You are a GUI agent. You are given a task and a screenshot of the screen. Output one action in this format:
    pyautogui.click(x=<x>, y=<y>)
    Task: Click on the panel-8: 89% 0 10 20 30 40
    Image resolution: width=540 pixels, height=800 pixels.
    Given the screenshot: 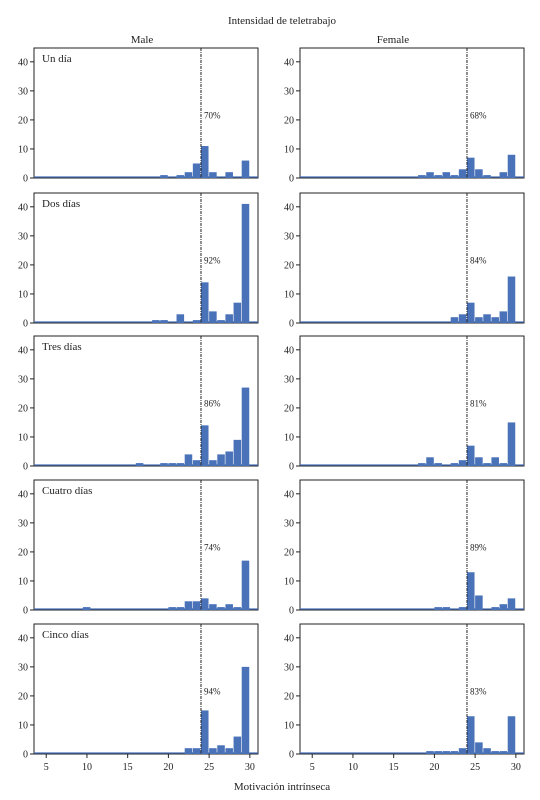 What is the action you would take?
    pyautogui.click(x=404, y=548)
    